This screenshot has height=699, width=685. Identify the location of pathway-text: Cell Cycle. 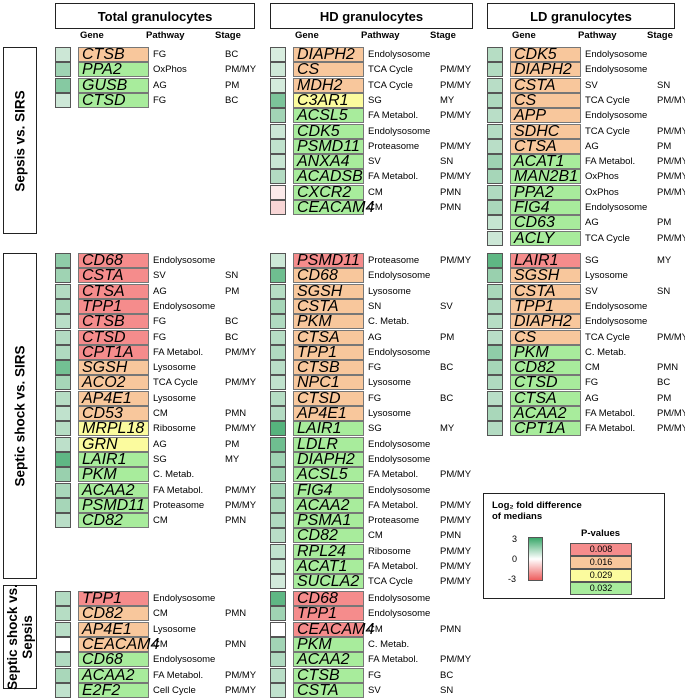
(174, 690).